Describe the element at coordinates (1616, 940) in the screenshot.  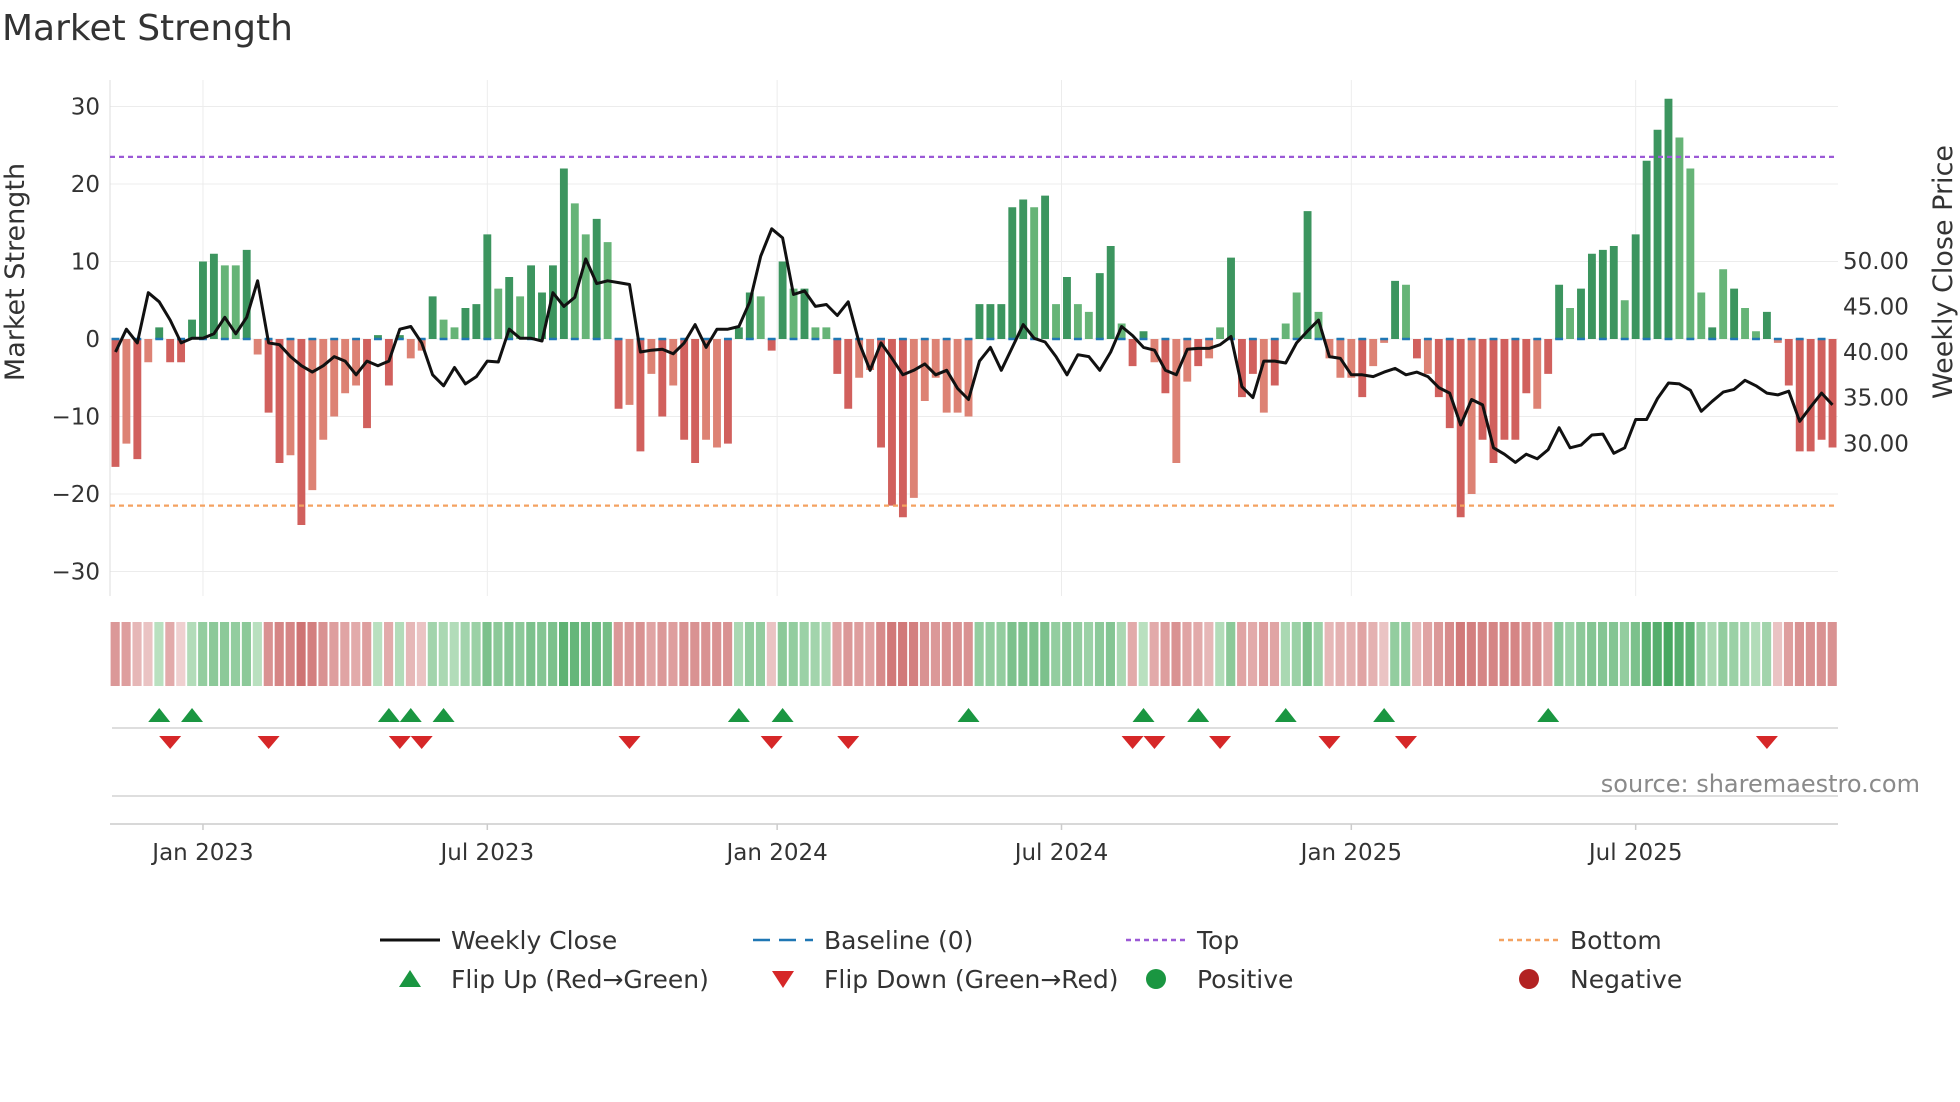
I see `legend-label: Bottom` at that location.